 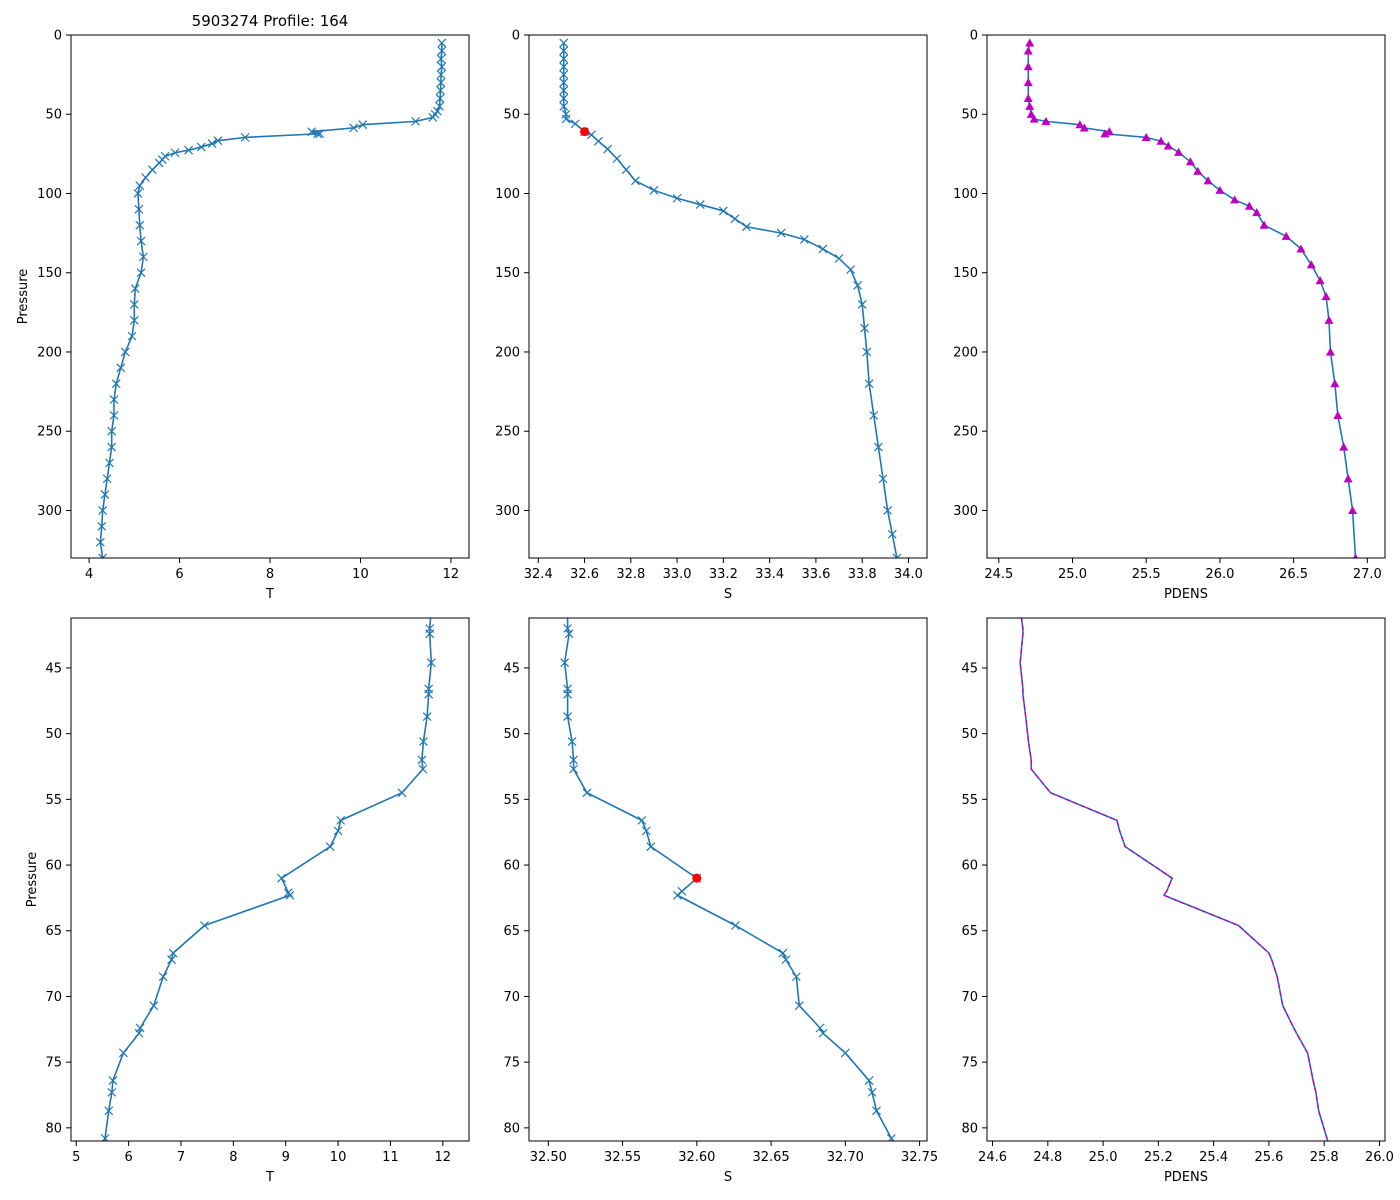 I want to click on x-axis-label: T, so click(x=269, y=594).